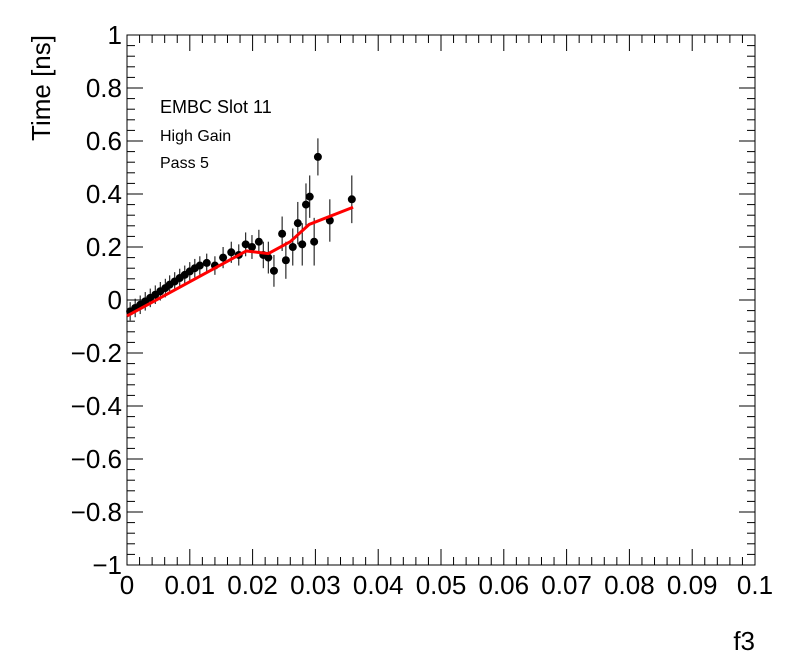  I want to click on y-tick-label: −0.2, so click(96, 353).